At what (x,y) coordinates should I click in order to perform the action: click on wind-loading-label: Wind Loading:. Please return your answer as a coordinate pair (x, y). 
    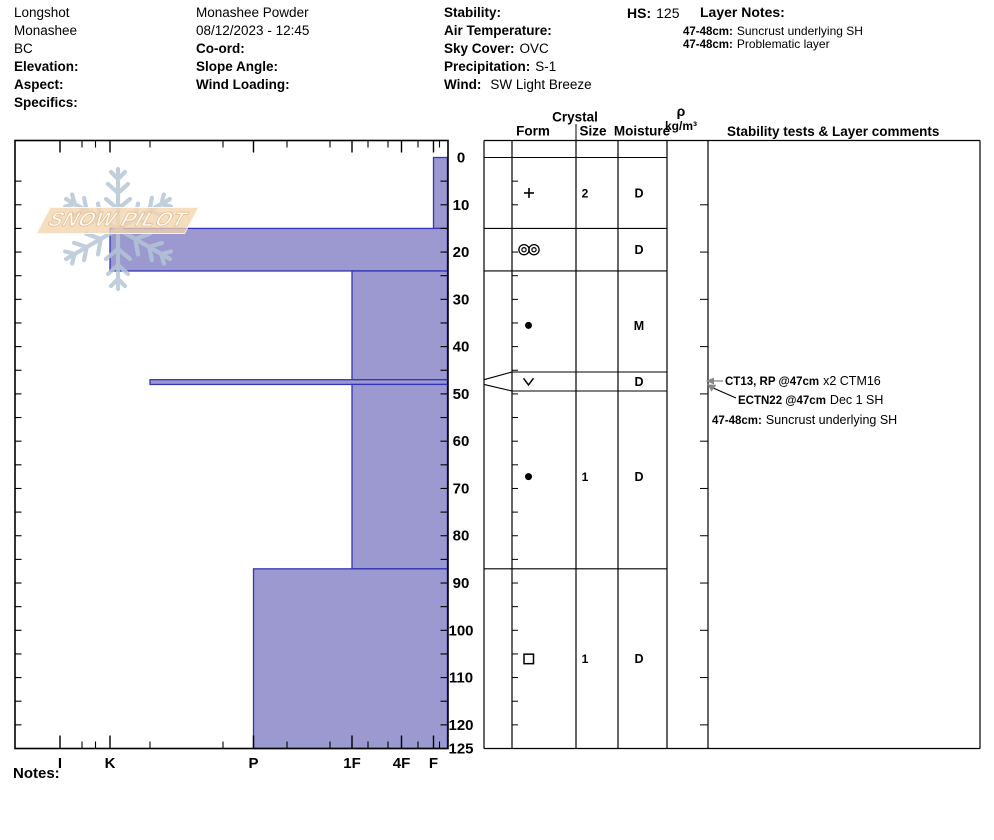
    Looking at the image, I should click on (243, 84).